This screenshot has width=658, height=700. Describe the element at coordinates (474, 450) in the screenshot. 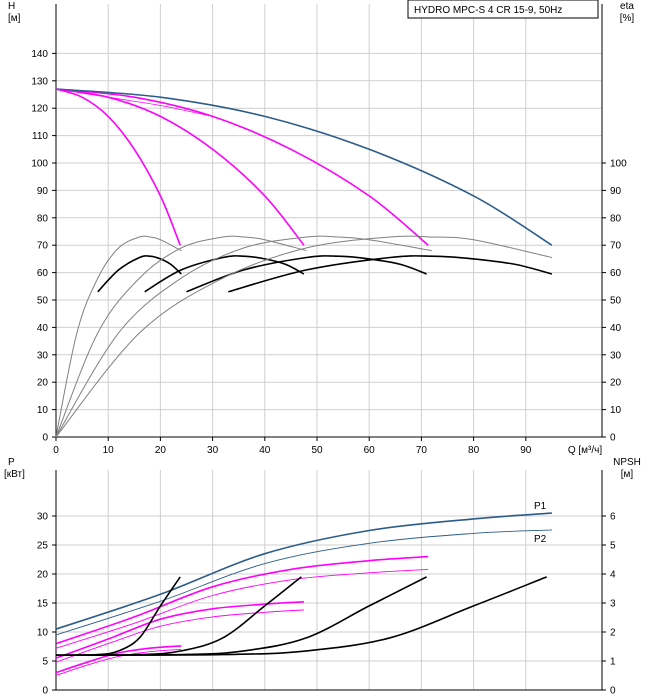

I see `x-tick-label: 80` at that location.